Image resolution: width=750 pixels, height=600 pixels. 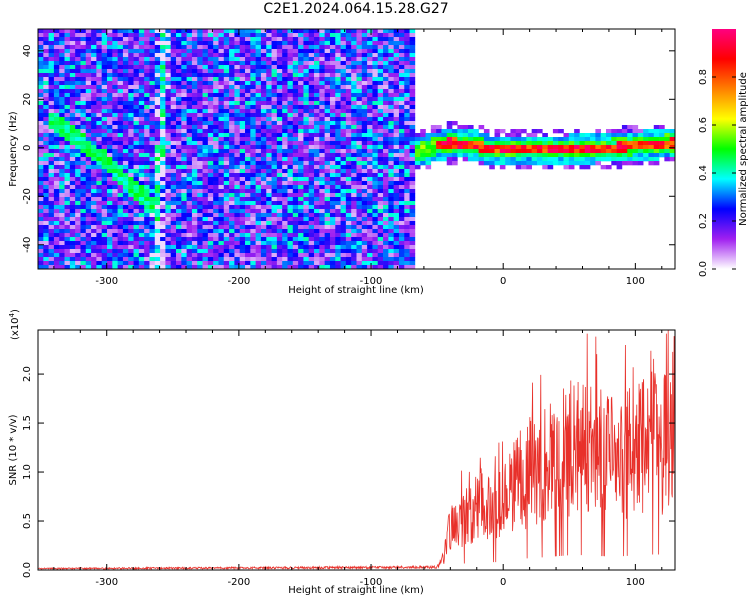 What do you see at coordinates (27, 196) in the screenshot?
I see `y-tick-label: -20` at bounding box center [27, 196].